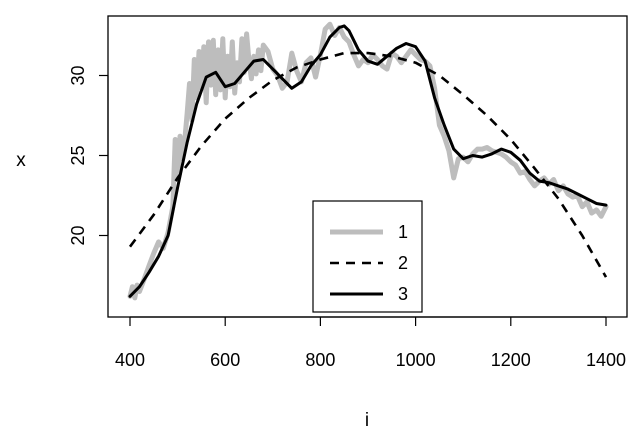  What do you see at coordinates (78, 155) in the screenshot?
I see `y-tick-label: 25` at bounding box center [78, 155].